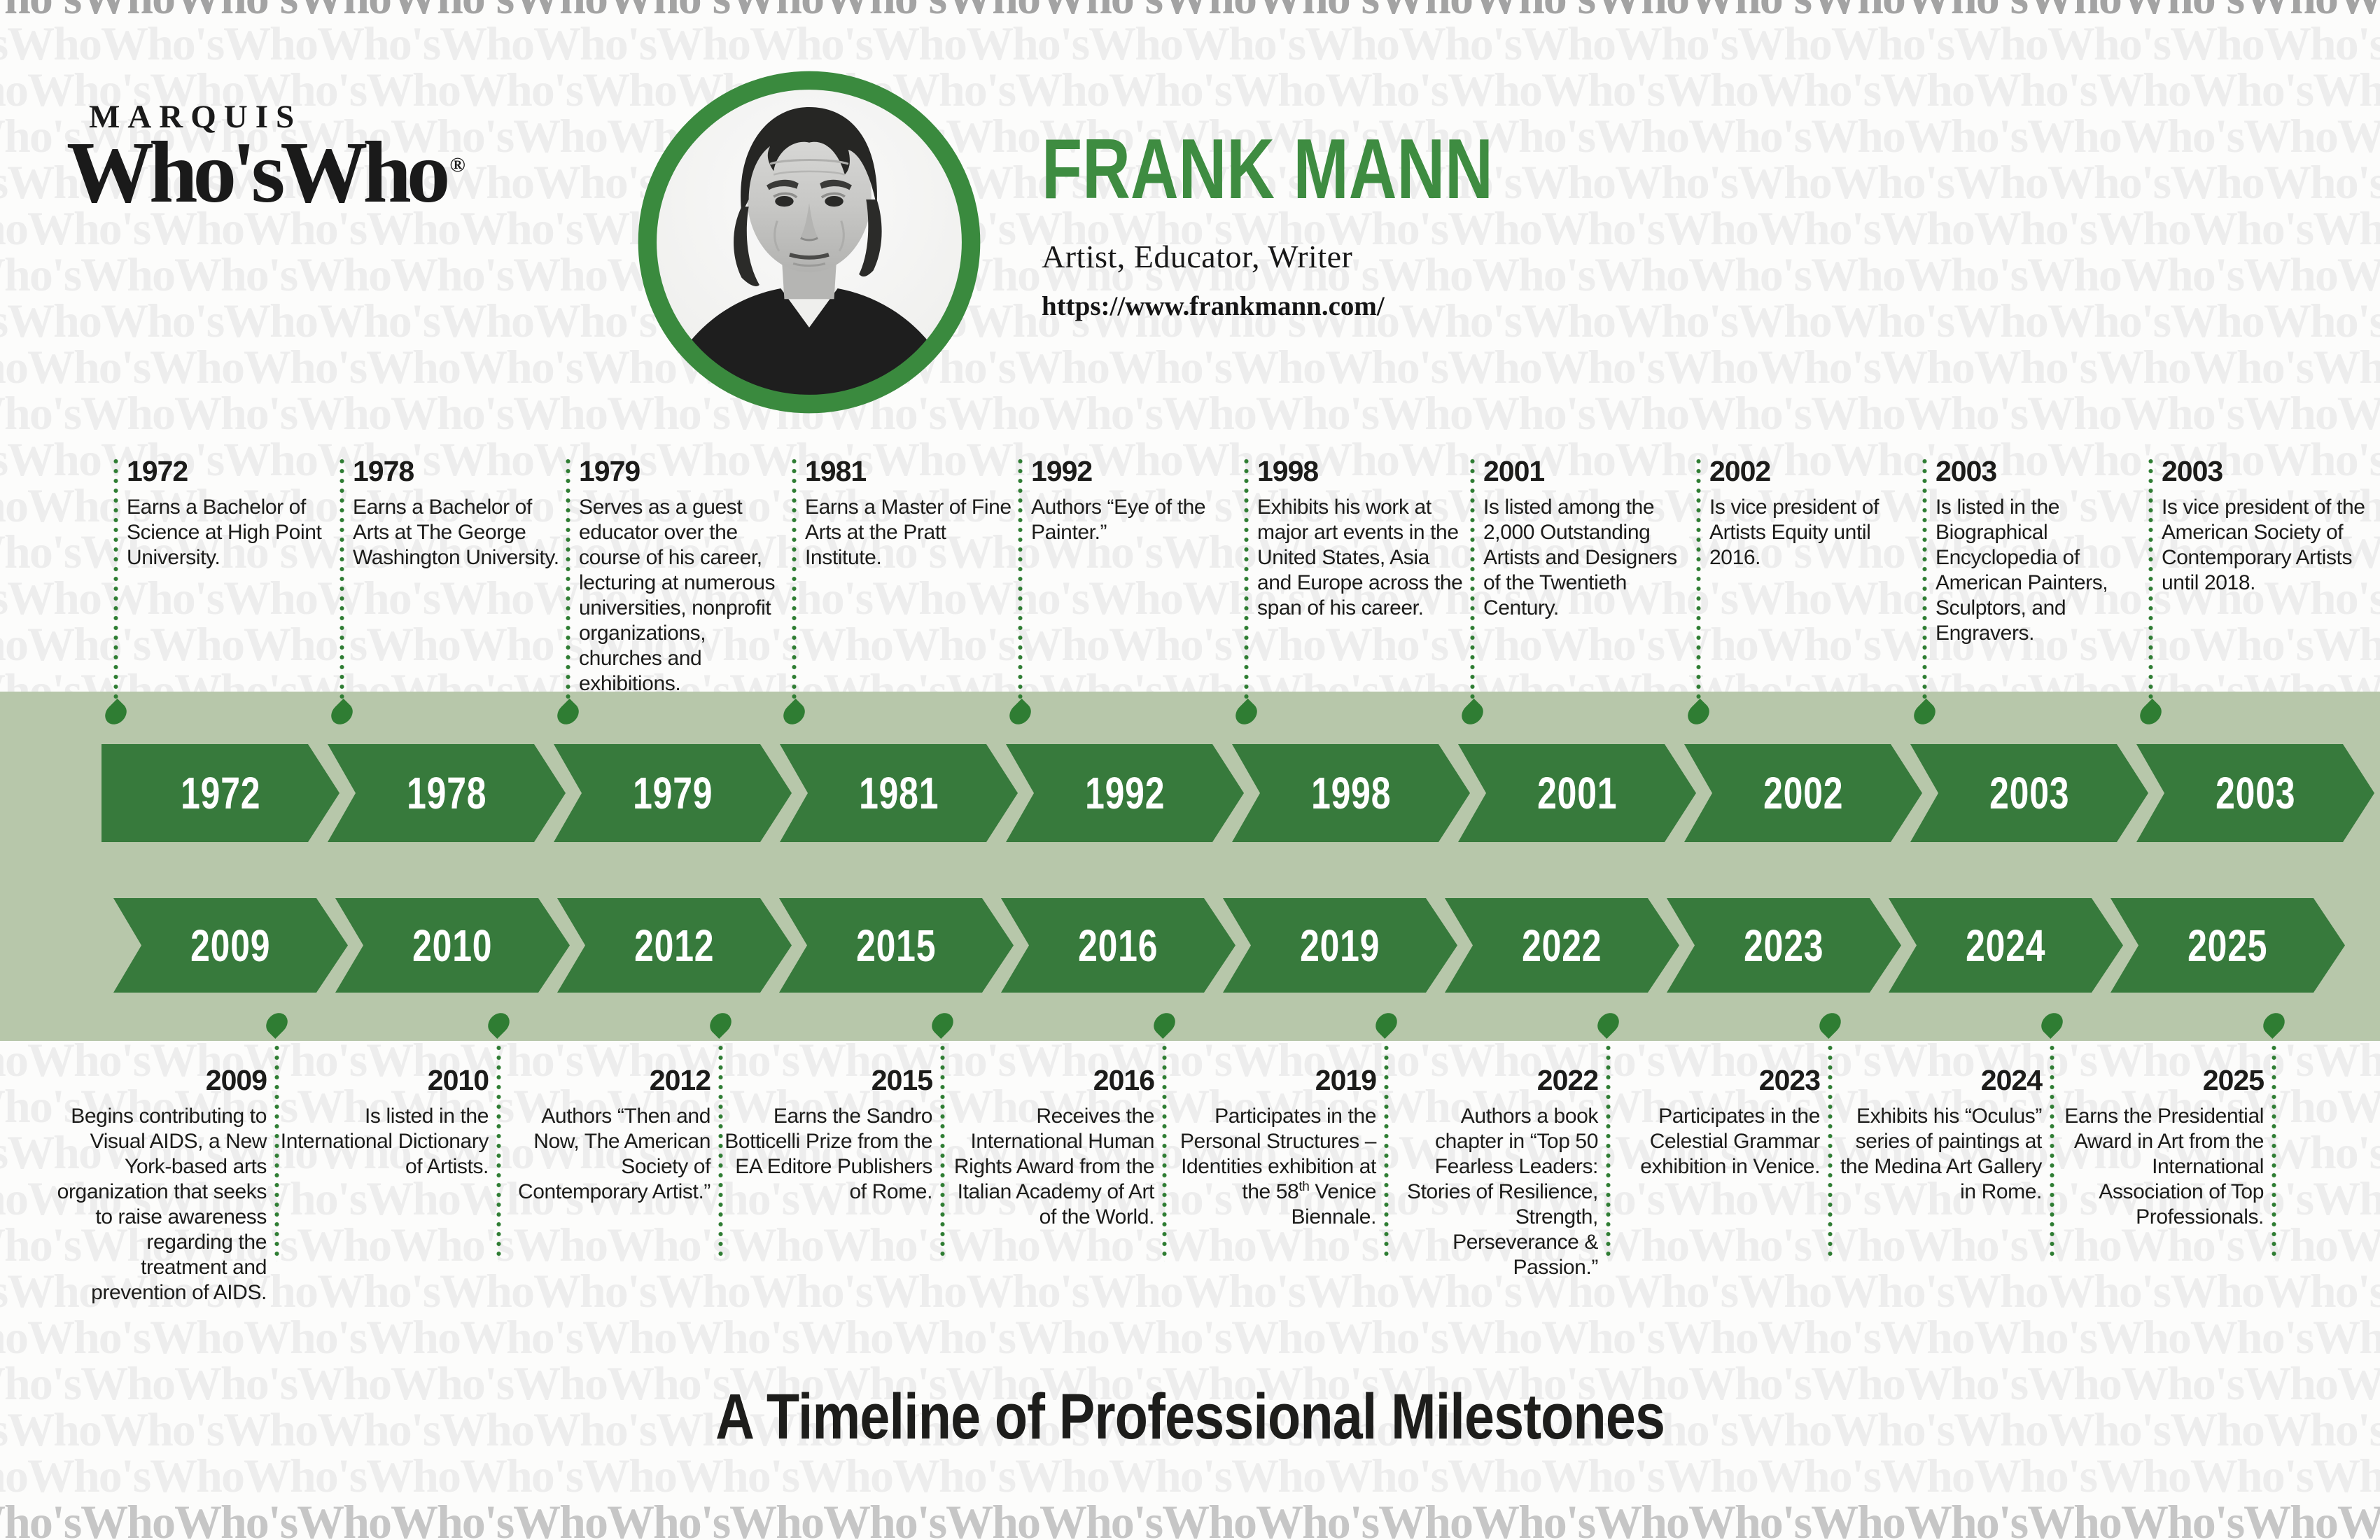 This screenshot has width=2380, height=1540. What do you see at coordinates (1190, 1417) in the screenshot?
I see `footer-title: A Timeline of Professional Milestones` at bounding box center [1190, 1417].